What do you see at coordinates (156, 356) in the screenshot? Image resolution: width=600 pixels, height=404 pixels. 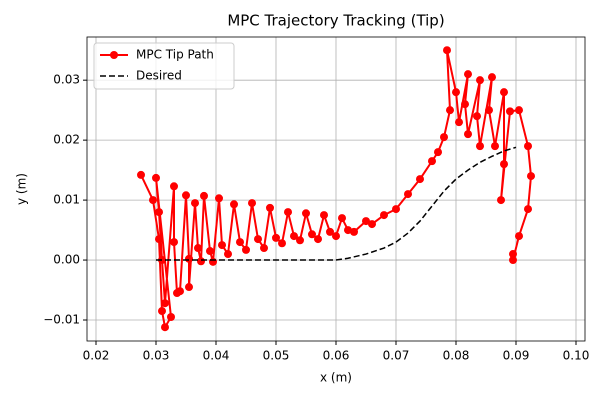 I see `x-tick-label: 0.03` at bounding box center [156, 356].